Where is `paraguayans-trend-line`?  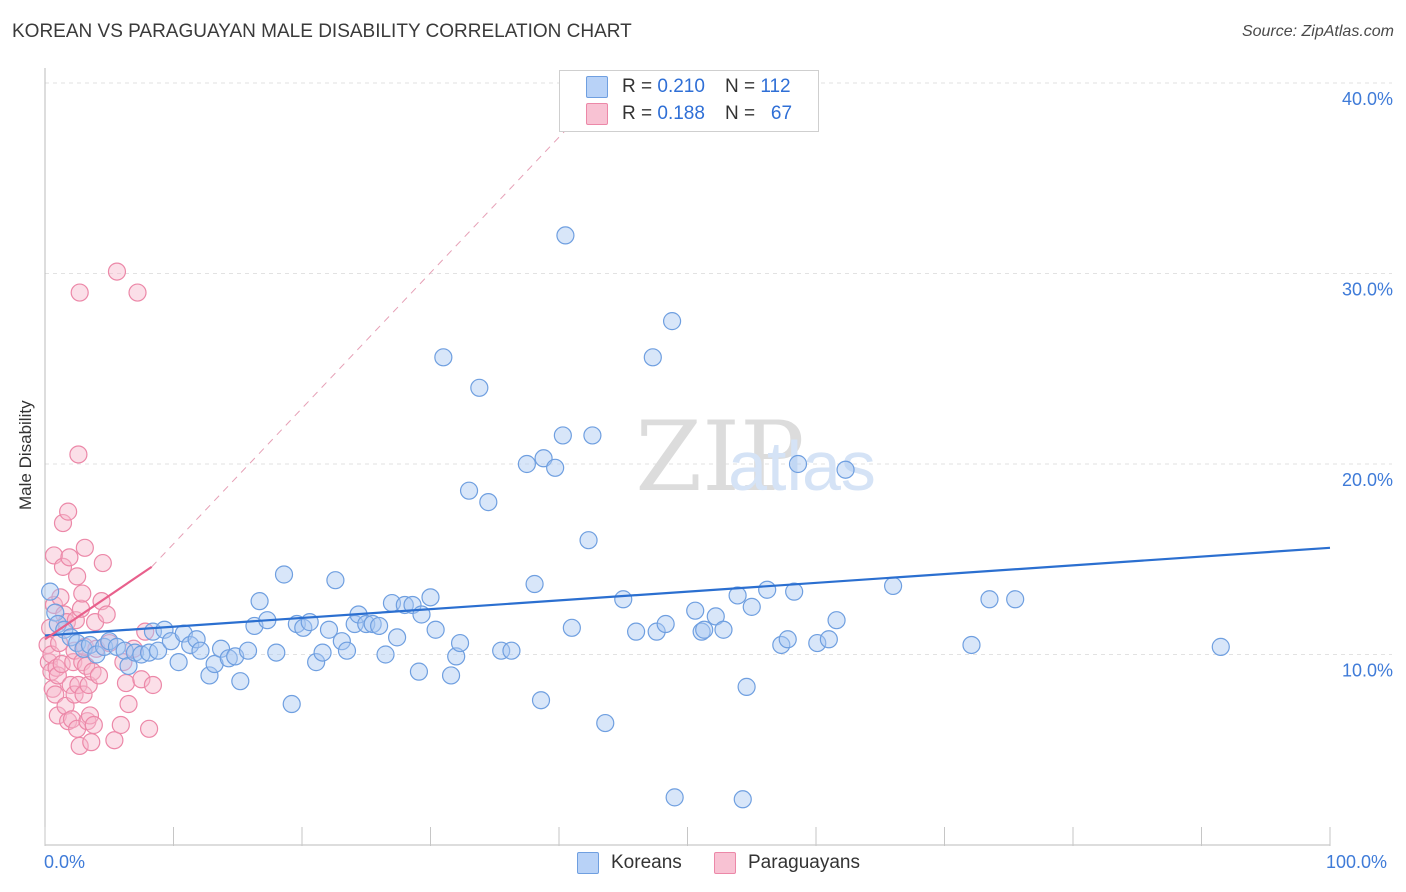 paraguayans-trend-line is located at coordinates (98, 603).